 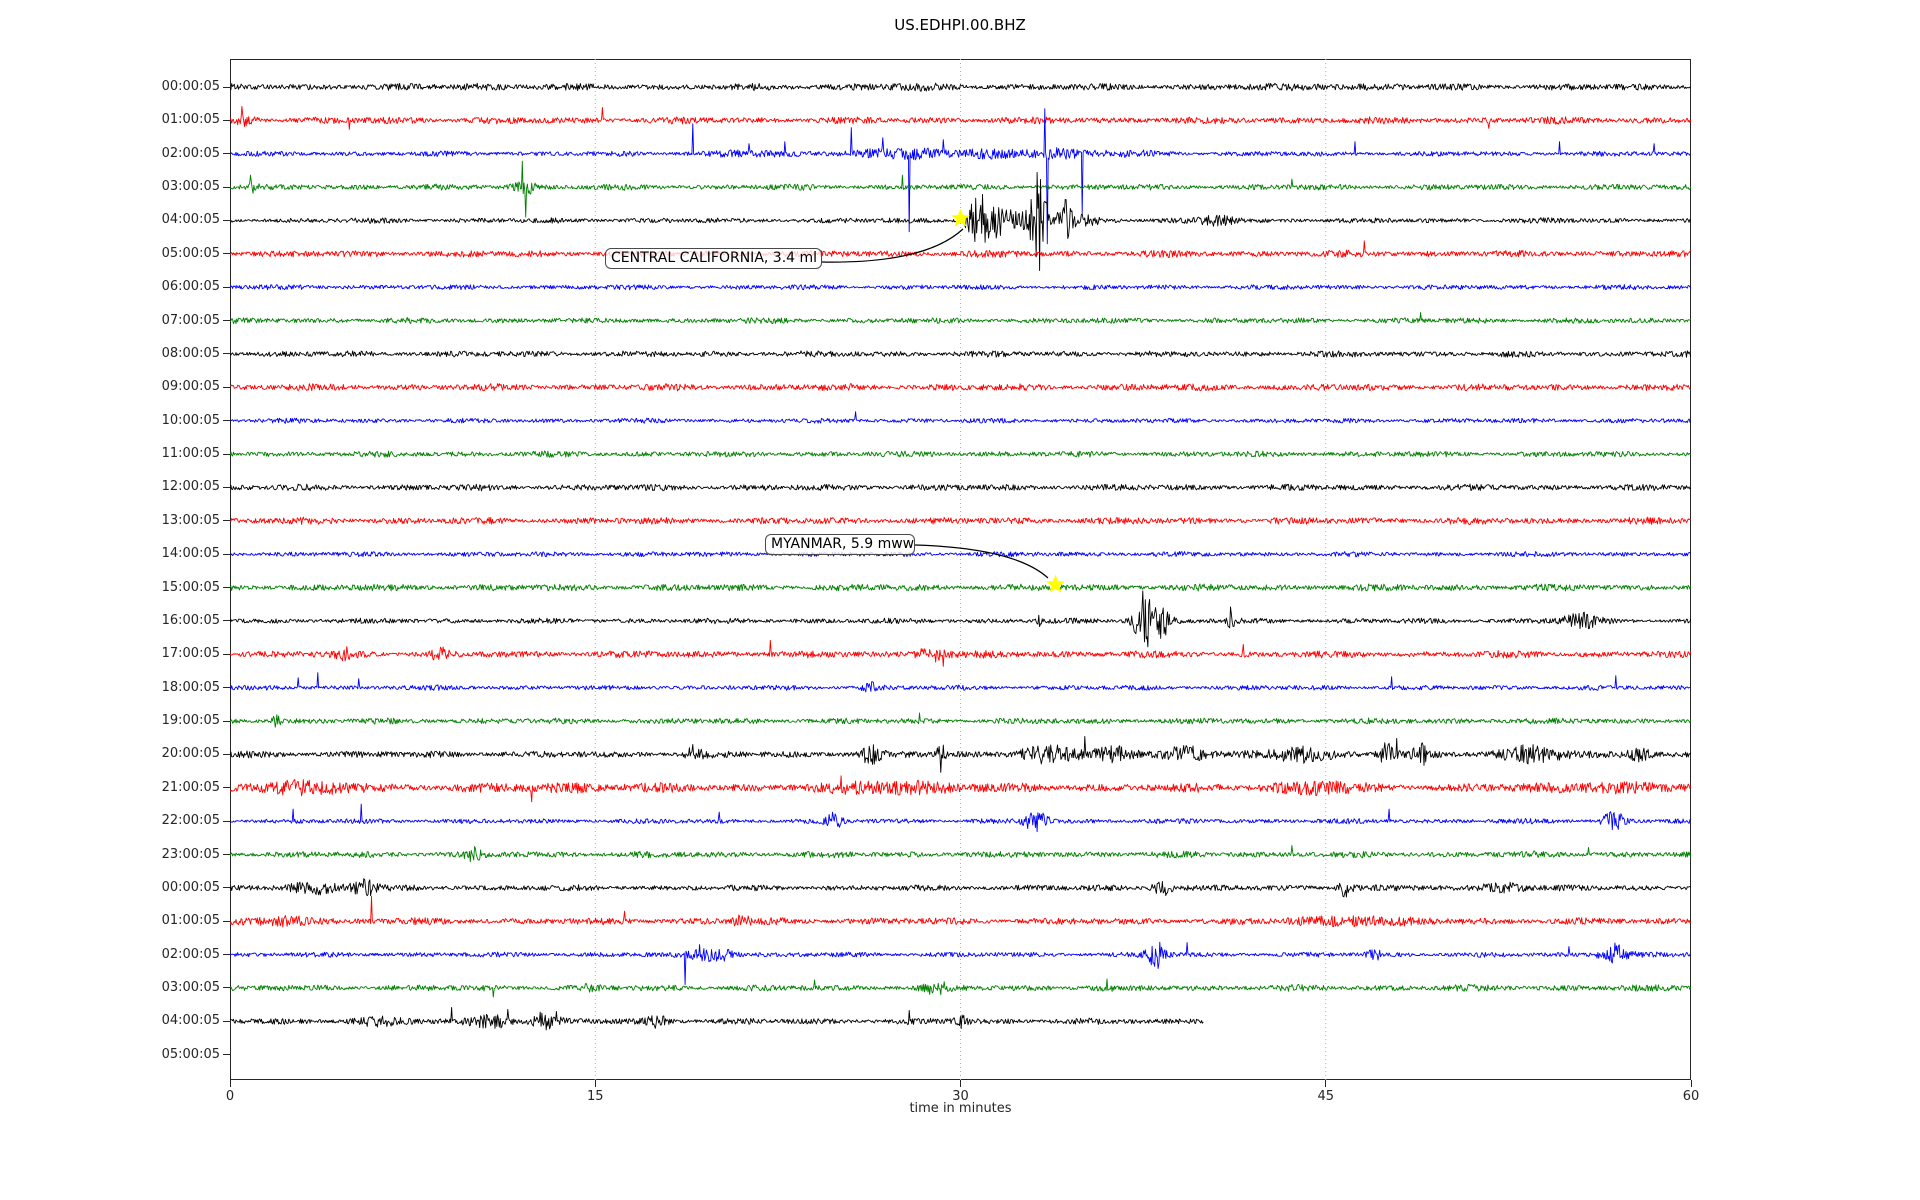 What do you see at coordinates (190, 754) in the screenshot?
I see `y-tick-label: 20:00:05` at bounding box center [190, 754].